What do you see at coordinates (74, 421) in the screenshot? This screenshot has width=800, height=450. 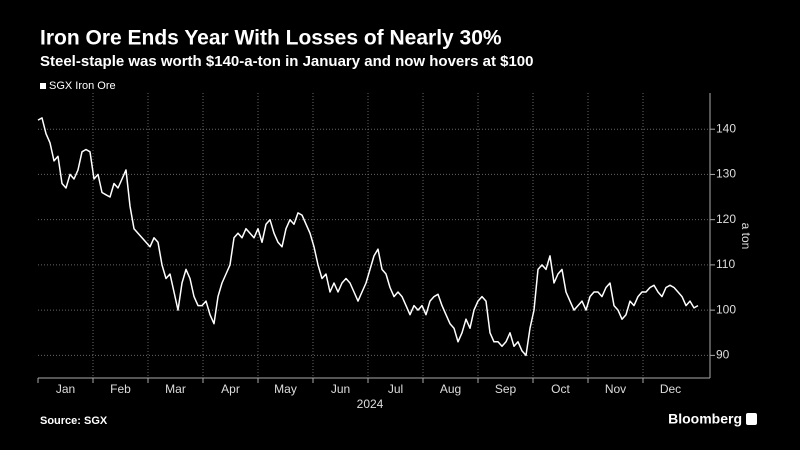 I see `source: Source: SGX` at bounding box center [74, 421].